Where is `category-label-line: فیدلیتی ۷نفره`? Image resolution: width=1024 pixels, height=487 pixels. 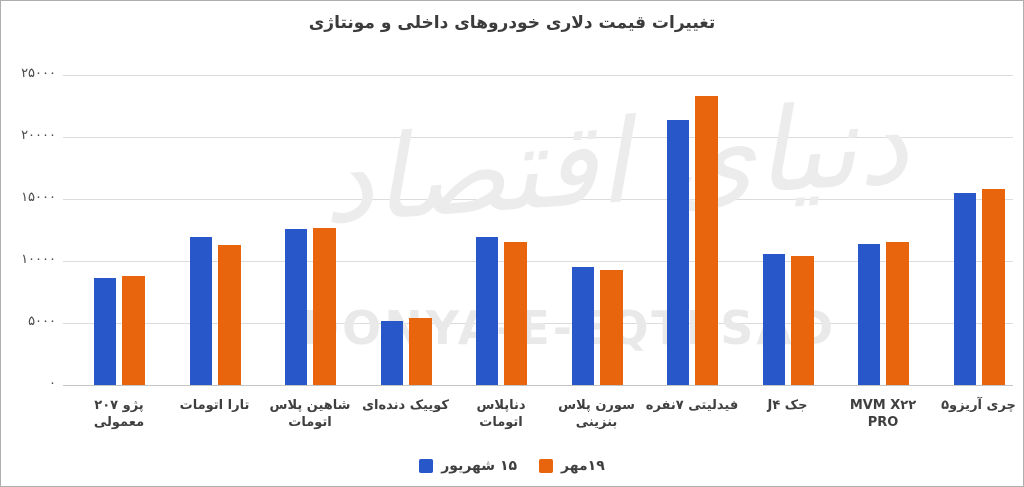 category-label-line: فیدلیتی ۷نفره is located at coordinates (692, 405).